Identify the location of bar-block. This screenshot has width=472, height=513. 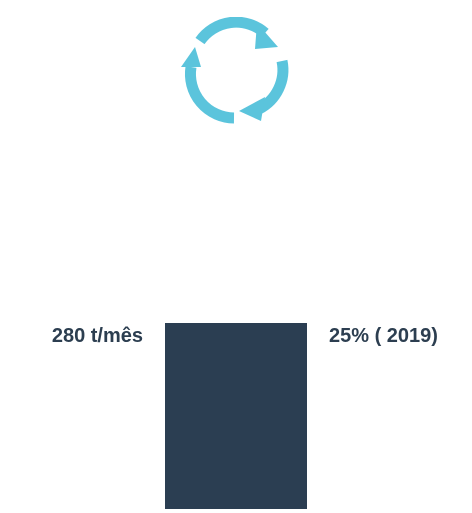
(236, 416).